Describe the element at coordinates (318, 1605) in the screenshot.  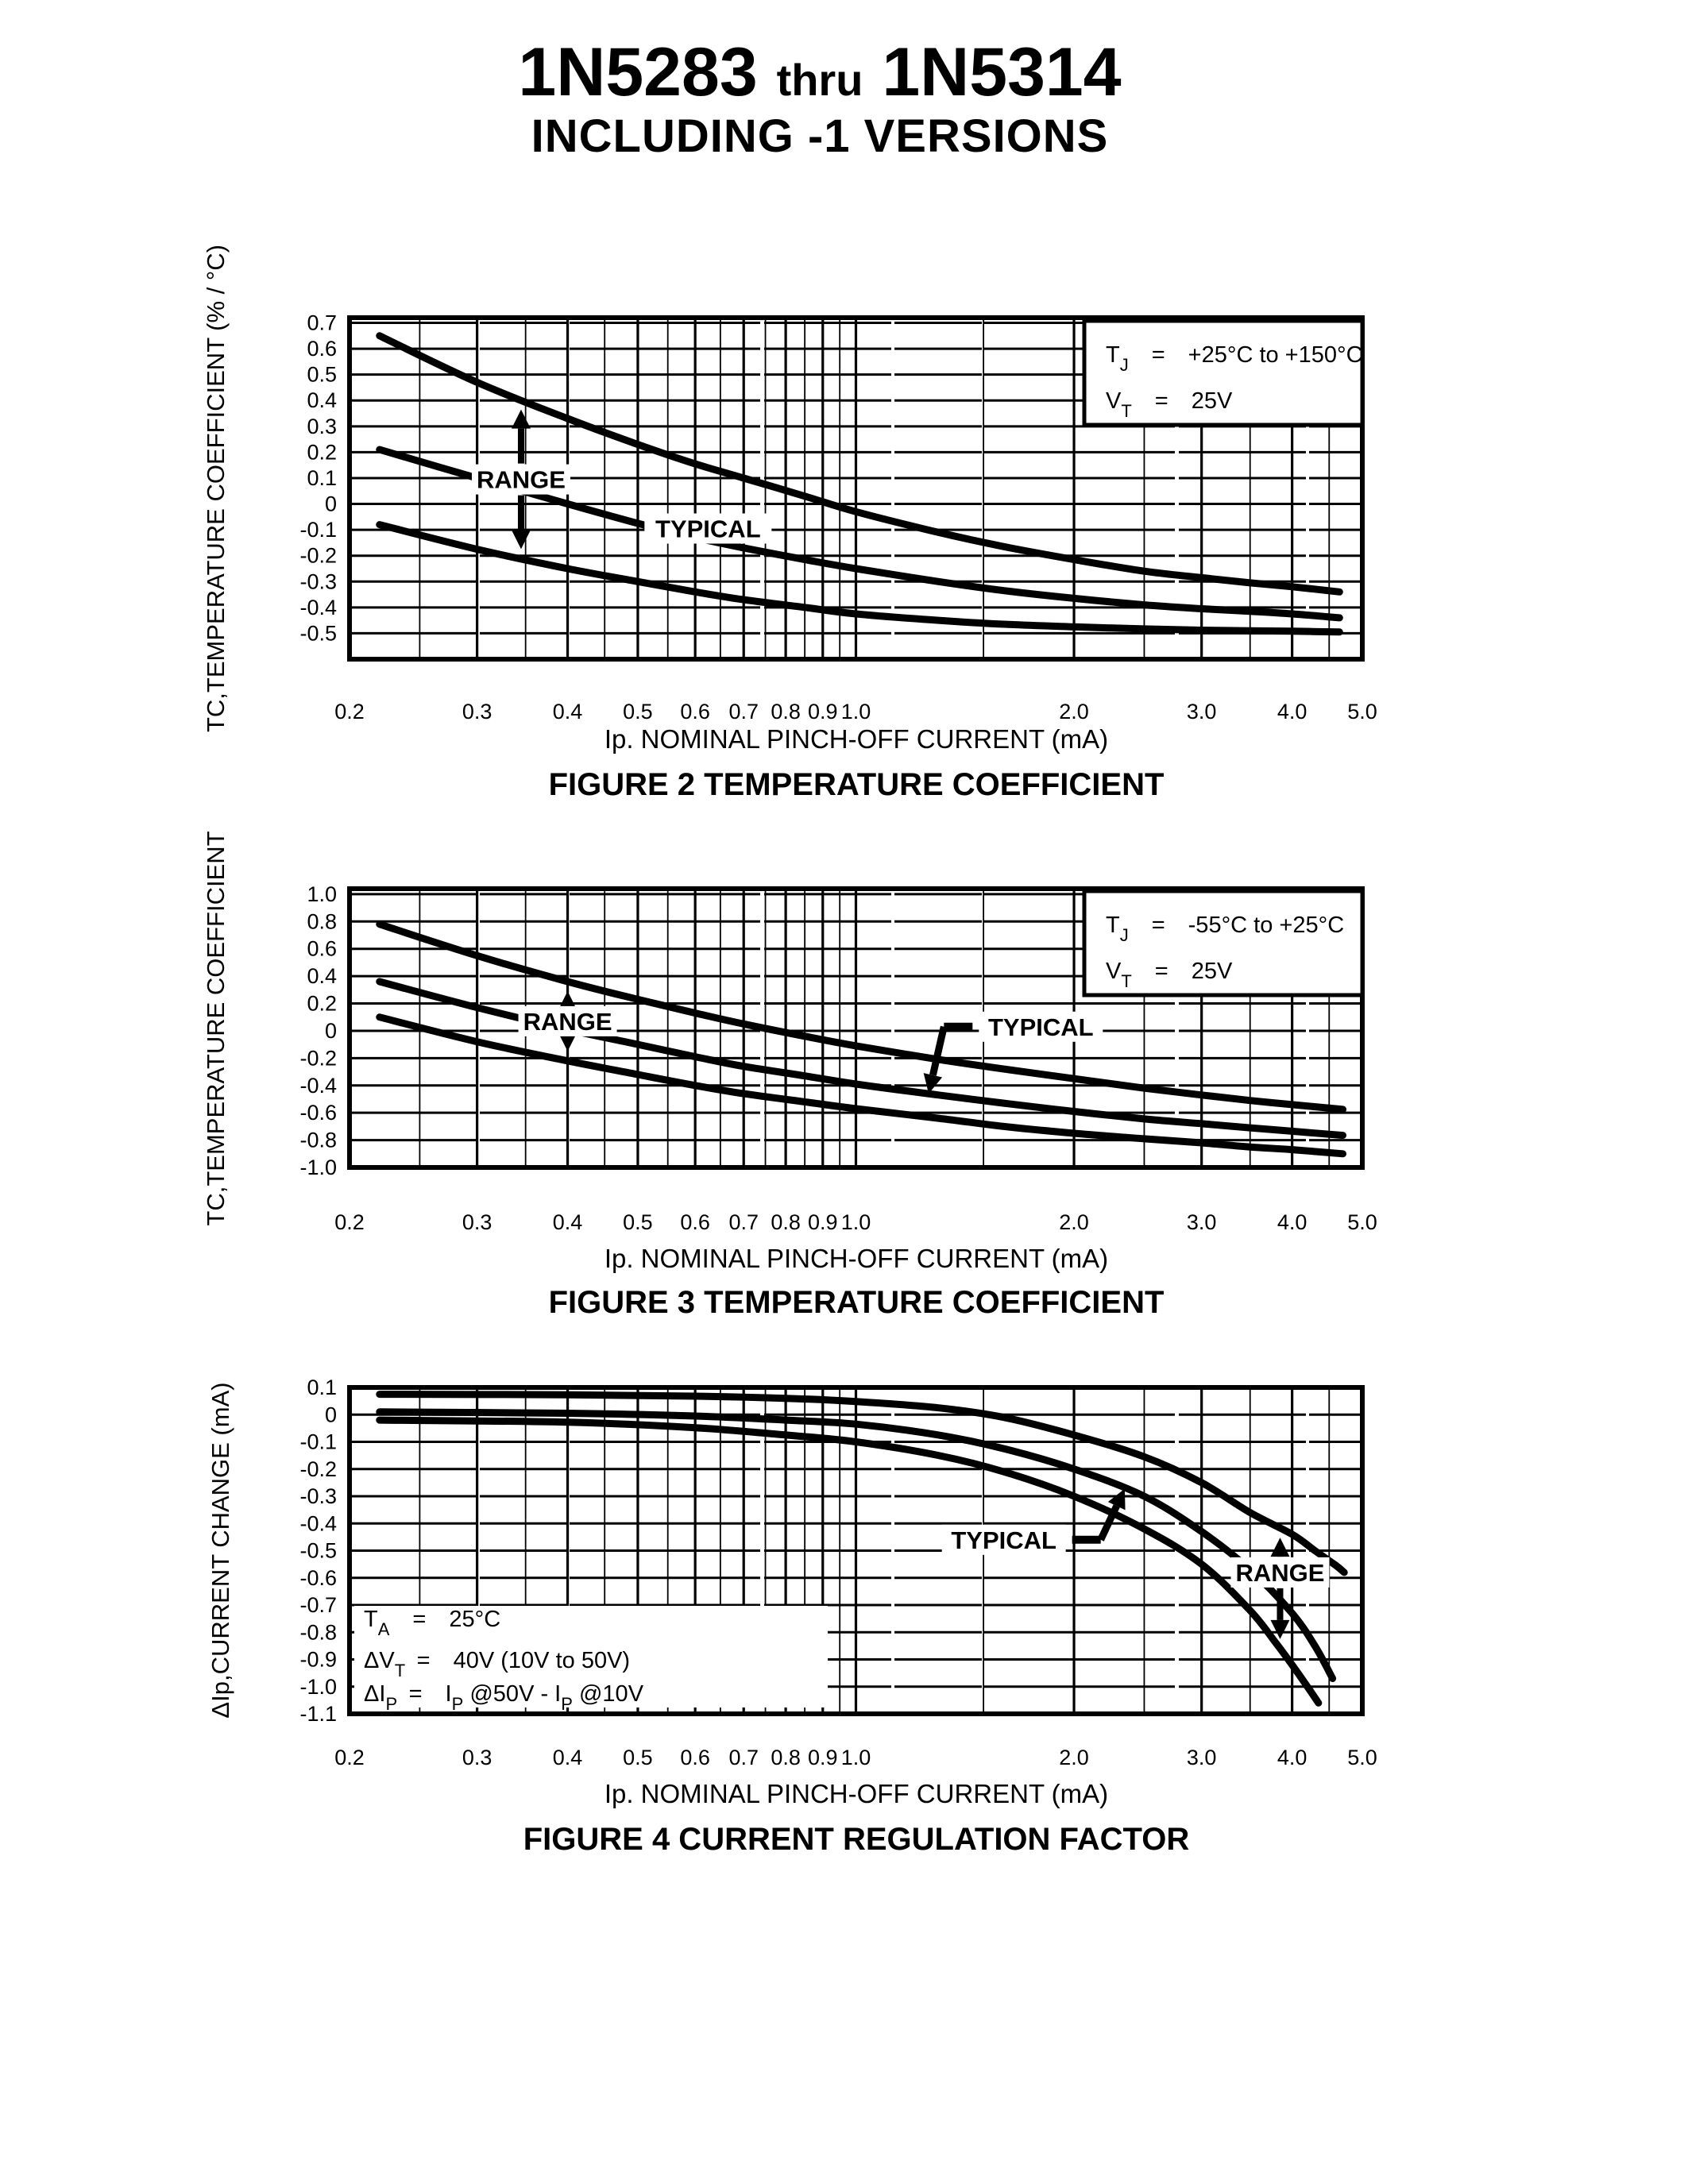
I see `svg-text: -0.7` at that location.